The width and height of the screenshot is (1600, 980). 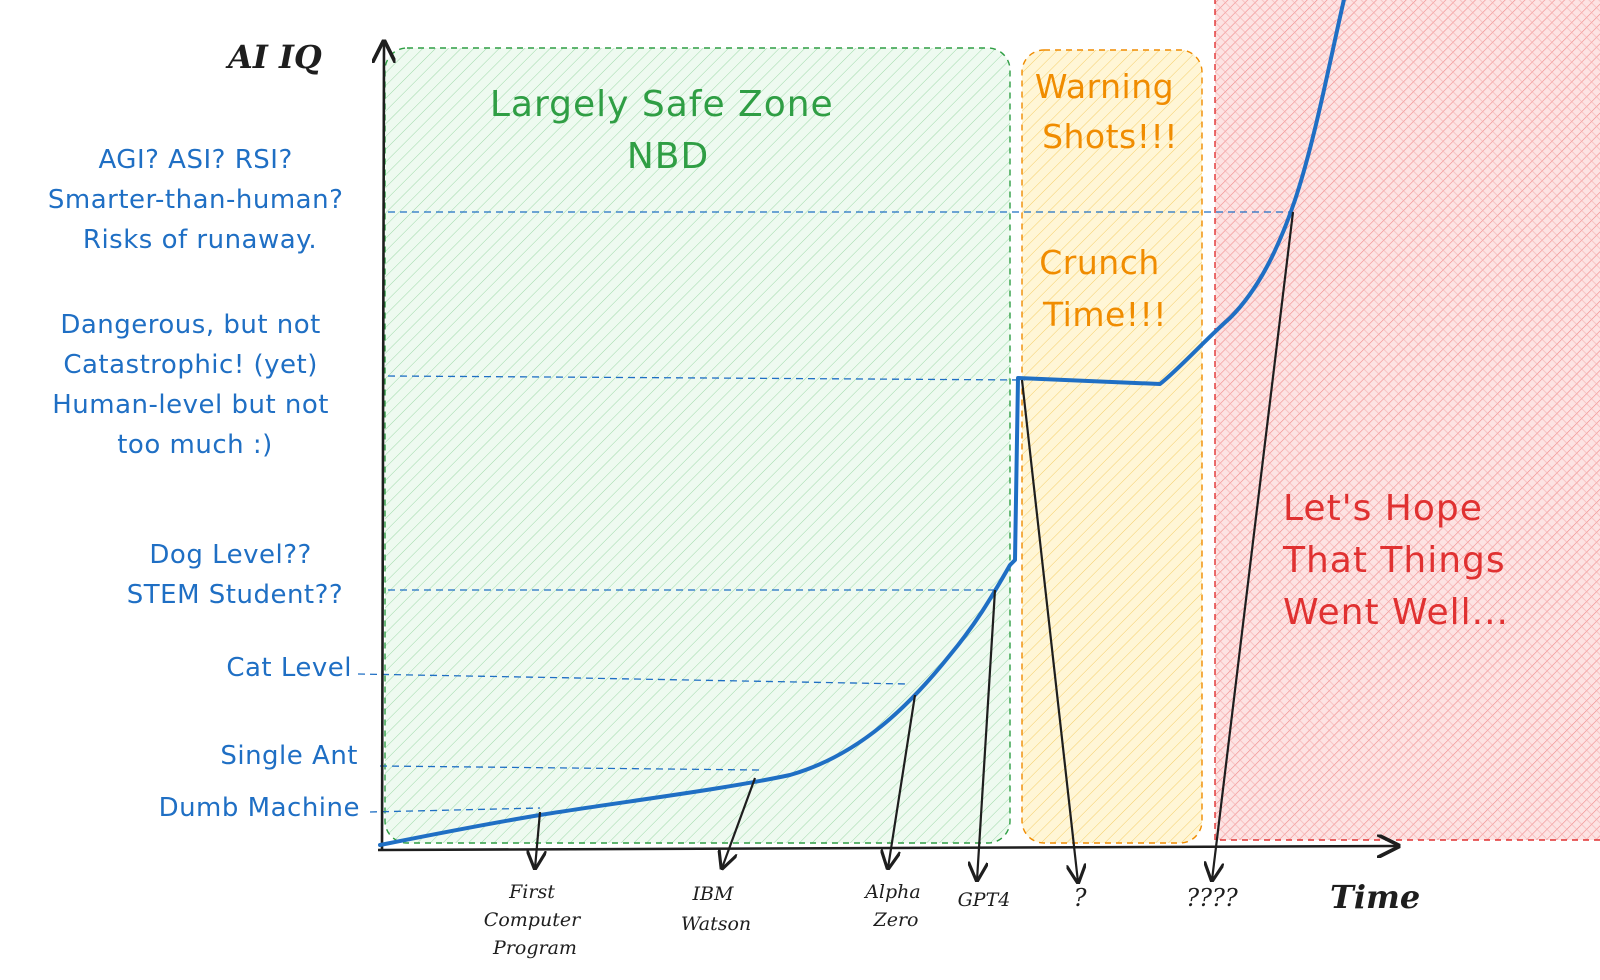 I want to click on milestone-ibm-watson: IBM Watson, so click(x=716, y=909).